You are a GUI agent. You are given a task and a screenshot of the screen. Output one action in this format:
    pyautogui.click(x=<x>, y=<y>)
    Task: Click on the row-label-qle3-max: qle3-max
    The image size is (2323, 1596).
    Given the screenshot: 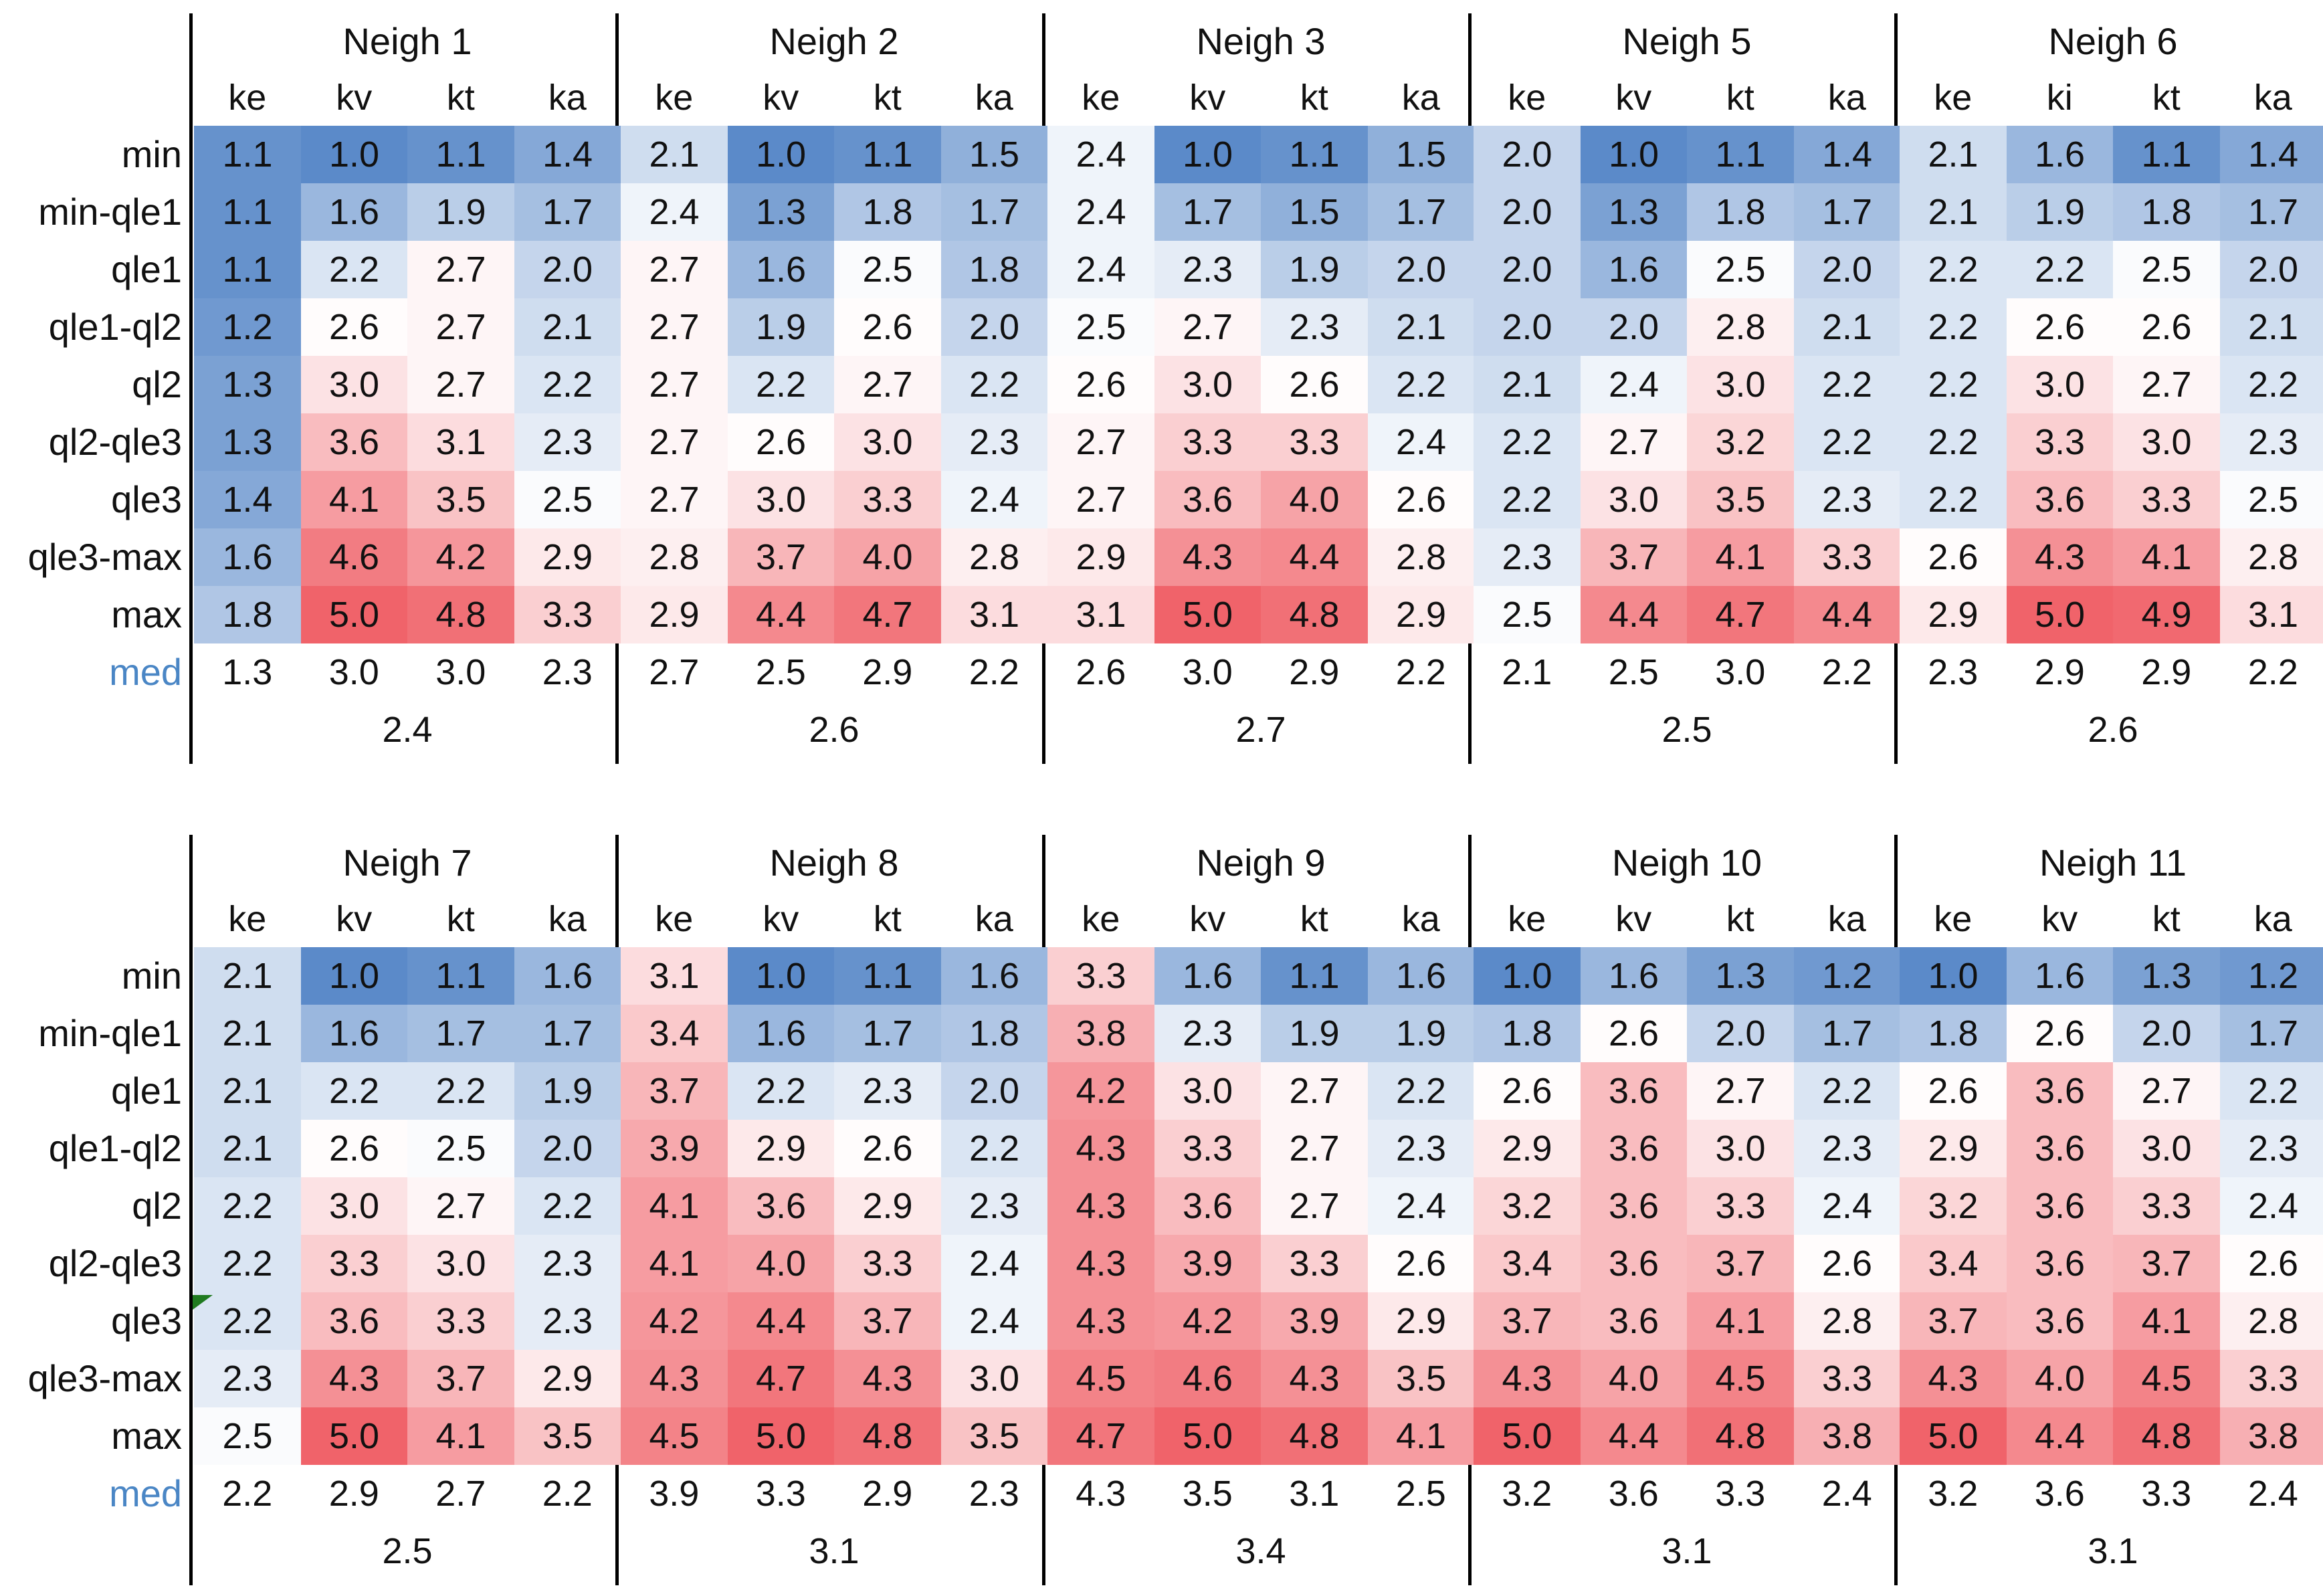 What is the action you would take?
    pyautogui.click(x=104, y=1378)
    